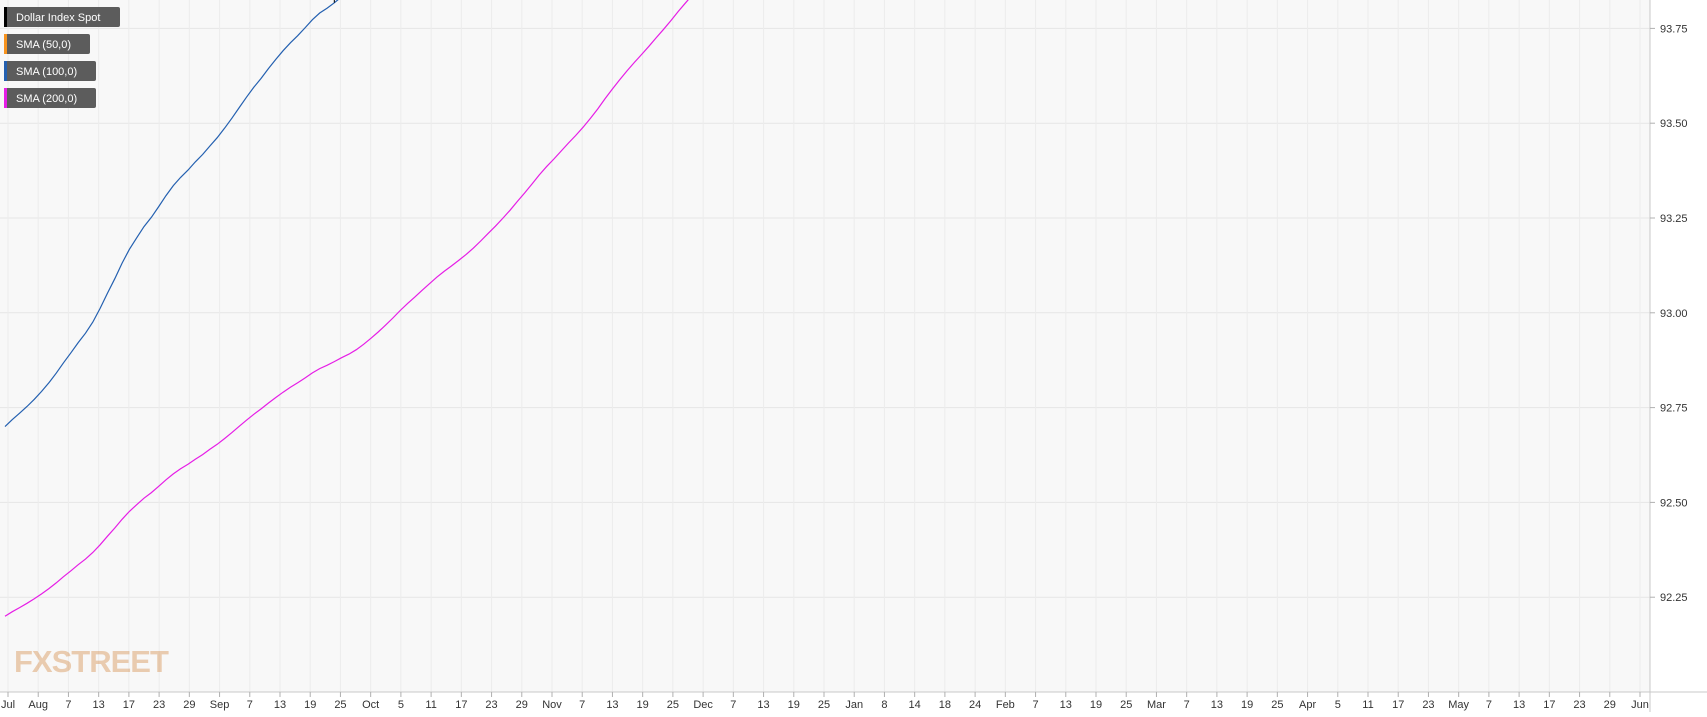  I want to click on legend-label: SMA (50,0), so click(43, 45).